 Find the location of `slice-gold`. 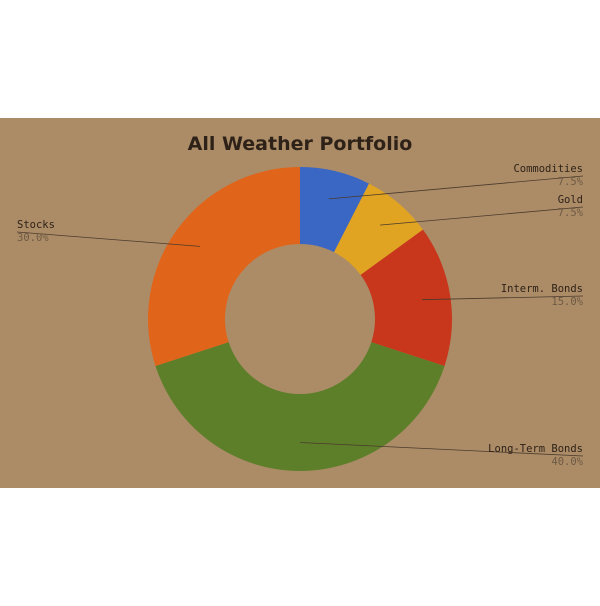

slice-gold is located at coordinates (378, 229).